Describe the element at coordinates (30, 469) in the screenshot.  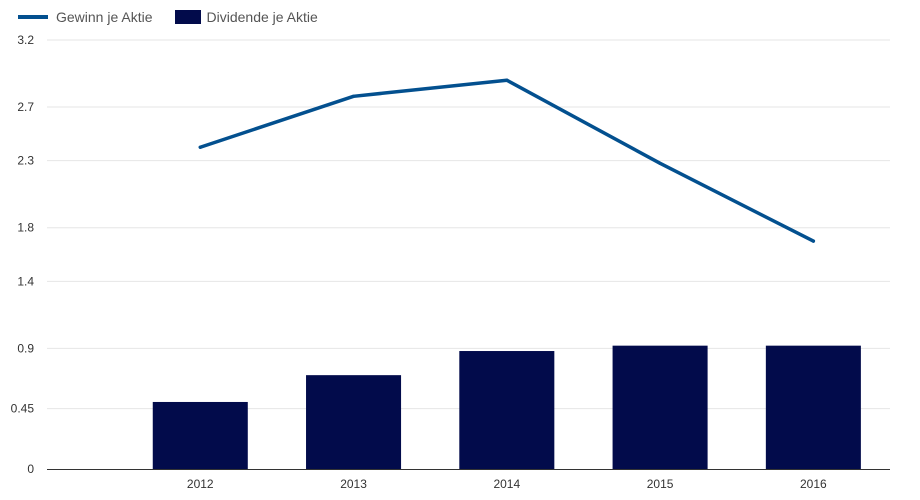
I see `y-tick-label: 0` at that location.